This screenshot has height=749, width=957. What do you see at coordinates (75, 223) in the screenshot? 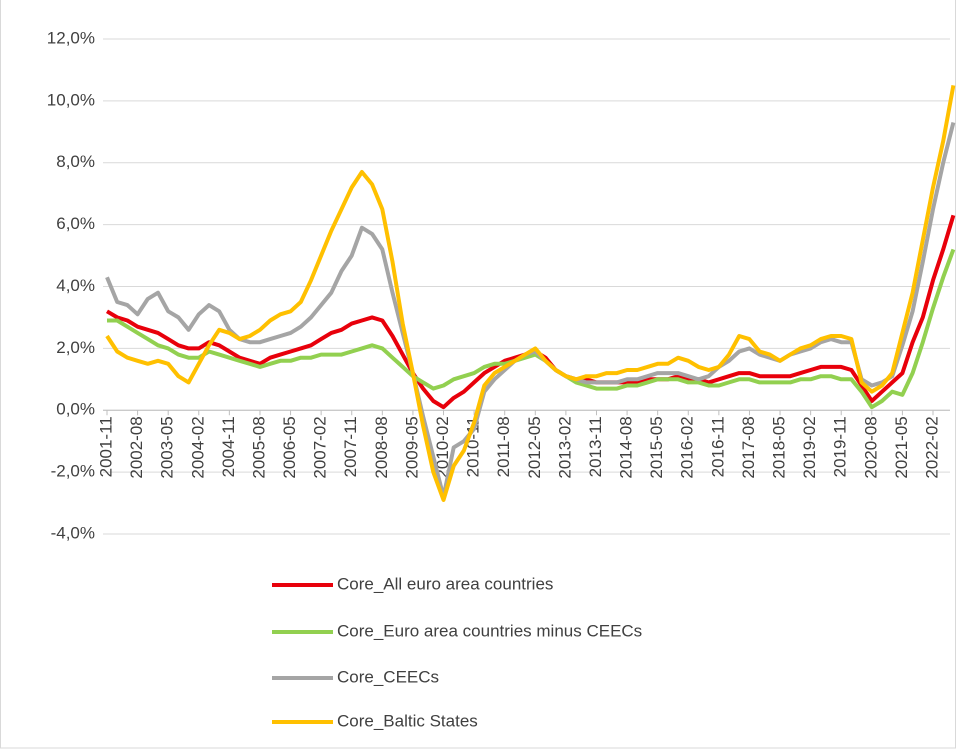
I see `y-tick-label: 6,0%` at bounding box center [75, 223].